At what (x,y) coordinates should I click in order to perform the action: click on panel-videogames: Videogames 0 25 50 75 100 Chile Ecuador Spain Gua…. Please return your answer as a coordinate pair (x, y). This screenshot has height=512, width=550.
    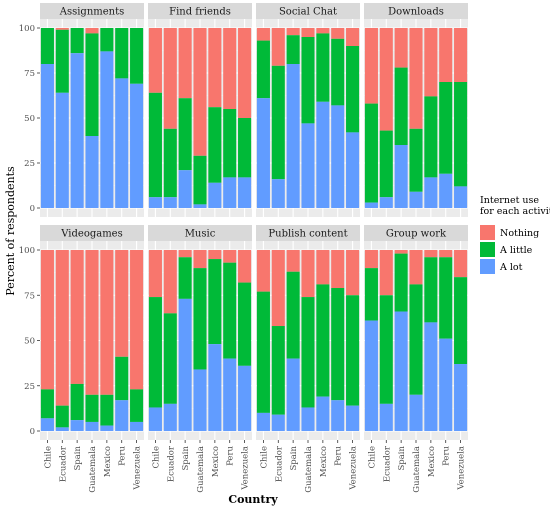
    Looking at the image, I should click on (81, 359).